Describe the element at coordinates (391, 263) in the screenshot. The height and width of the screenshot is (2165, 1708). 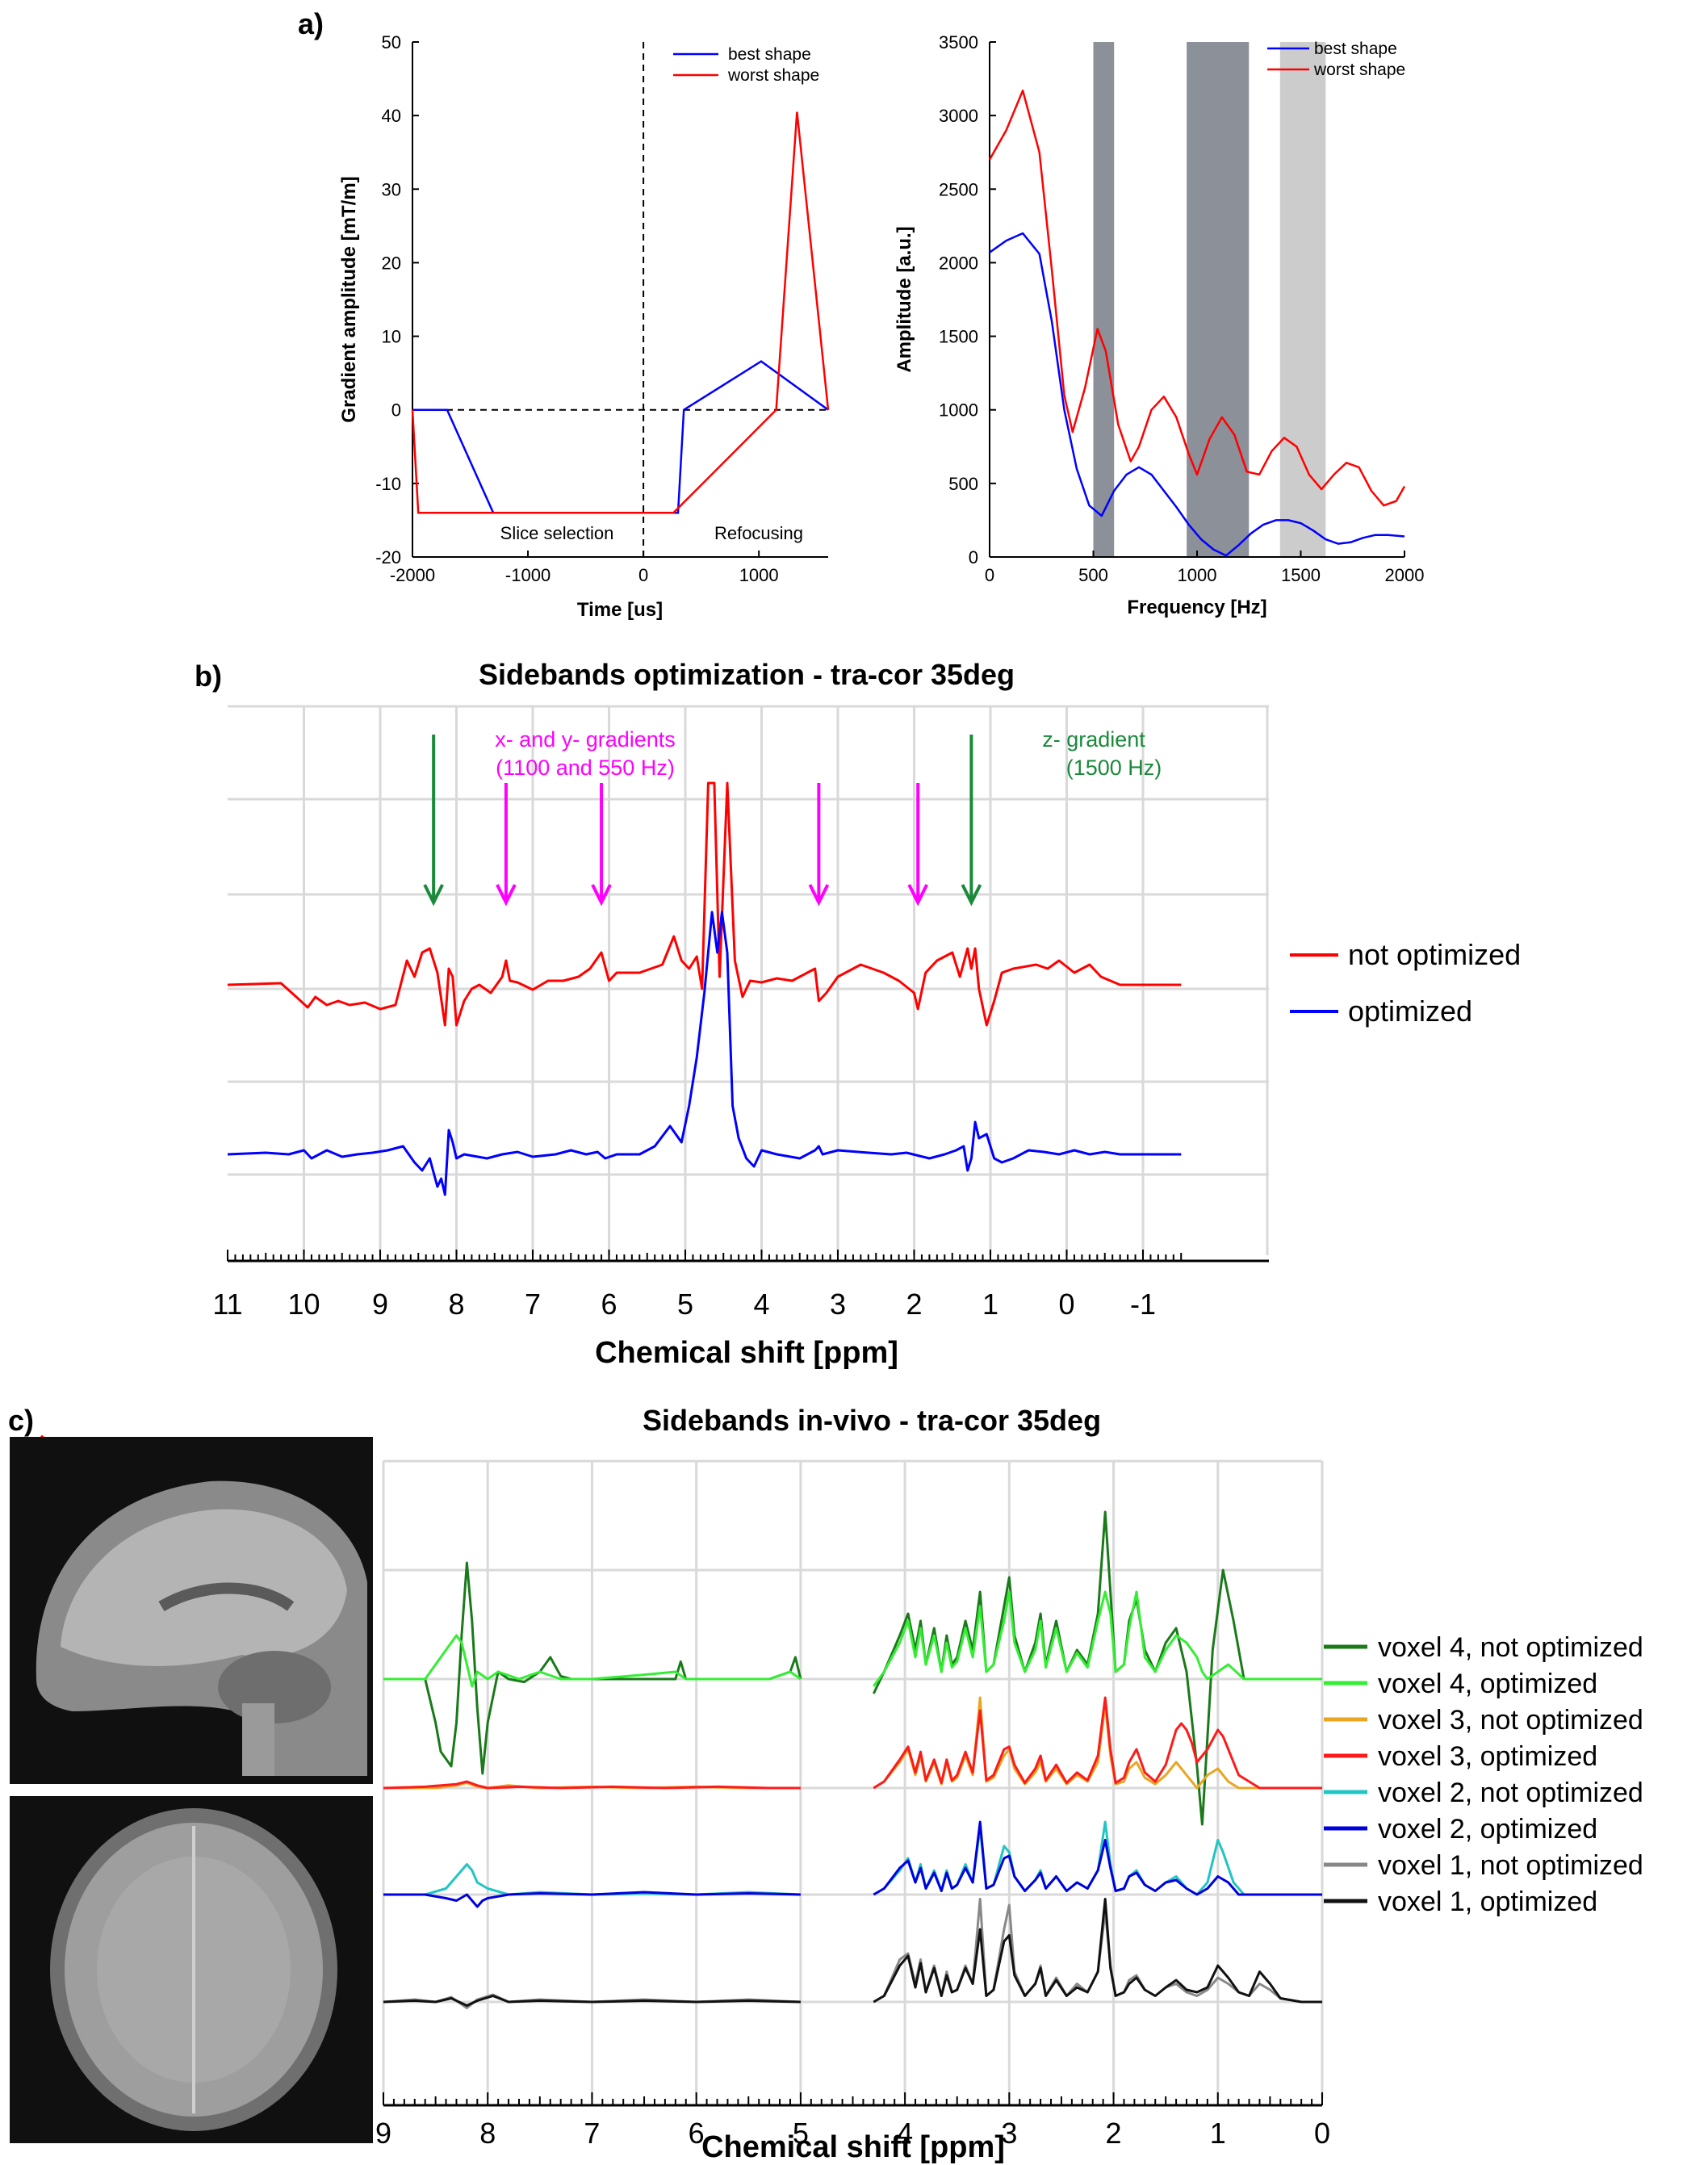
I see `gradient-y-tick-label: 20` at that location.